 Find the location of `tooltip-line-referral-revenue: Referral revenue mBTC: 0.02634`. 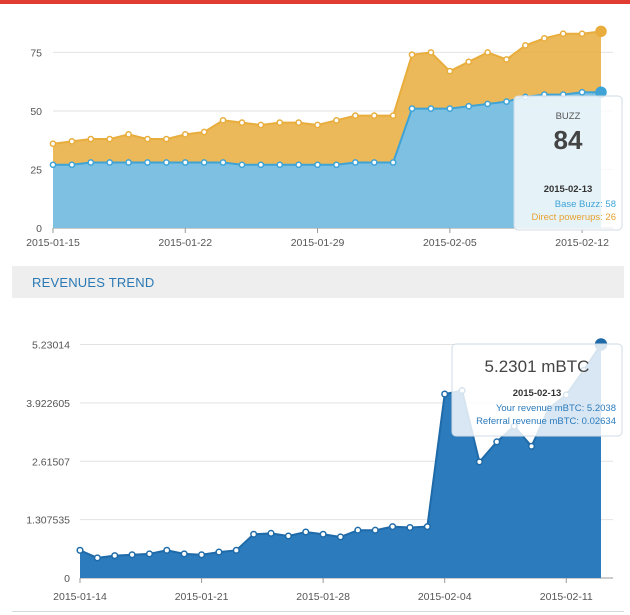

tooltip-line-referral-revenue: Referral revenue mBTC: 0.02634 is located at coordinates (546, 421).